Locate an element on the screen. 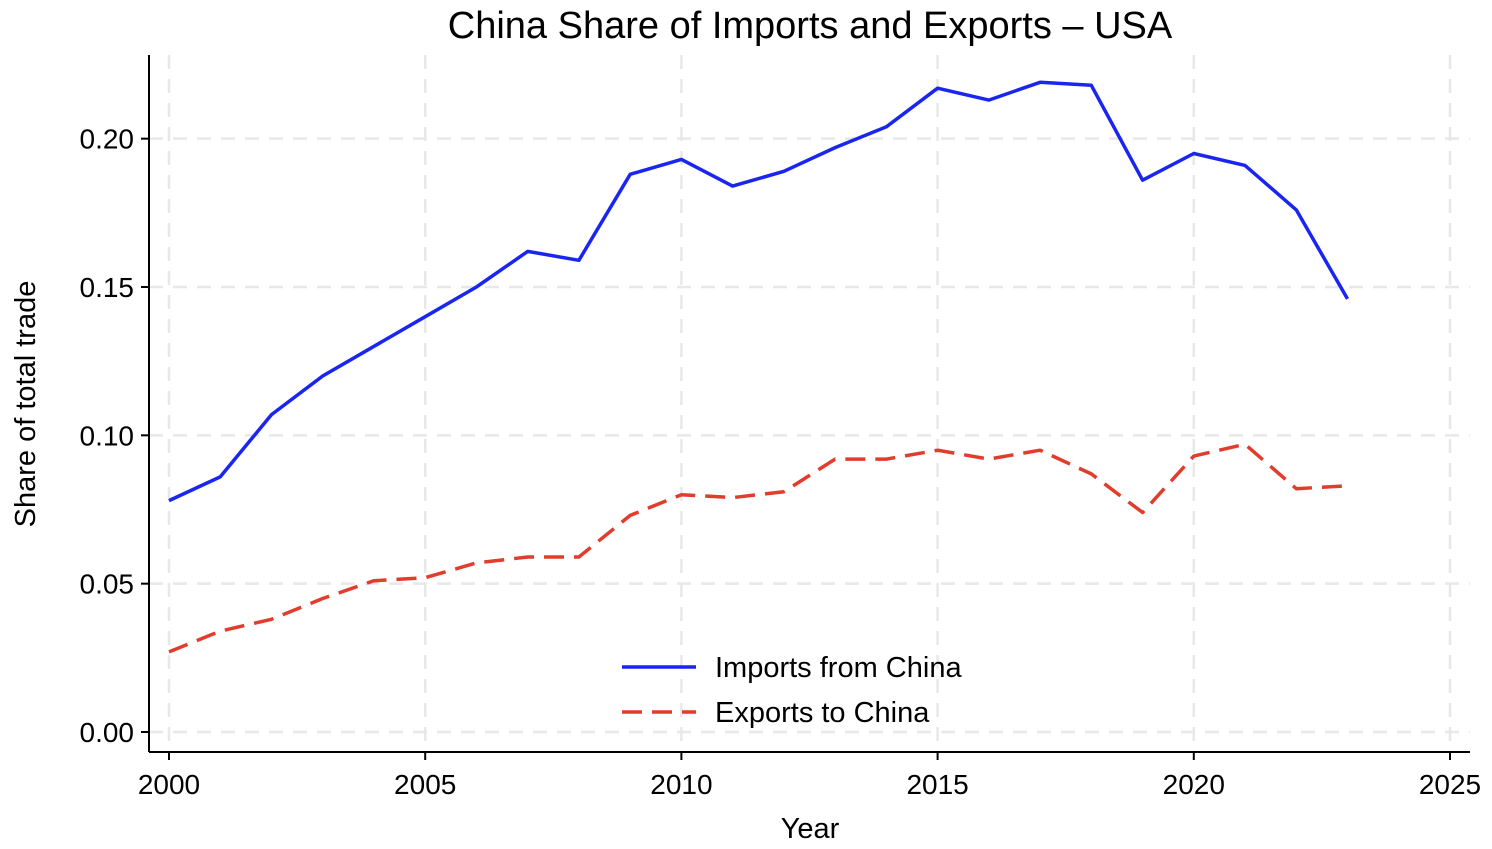 The image size is (1492, 849). x-tick-label: 2025 is located at coordinates (1450, 784).